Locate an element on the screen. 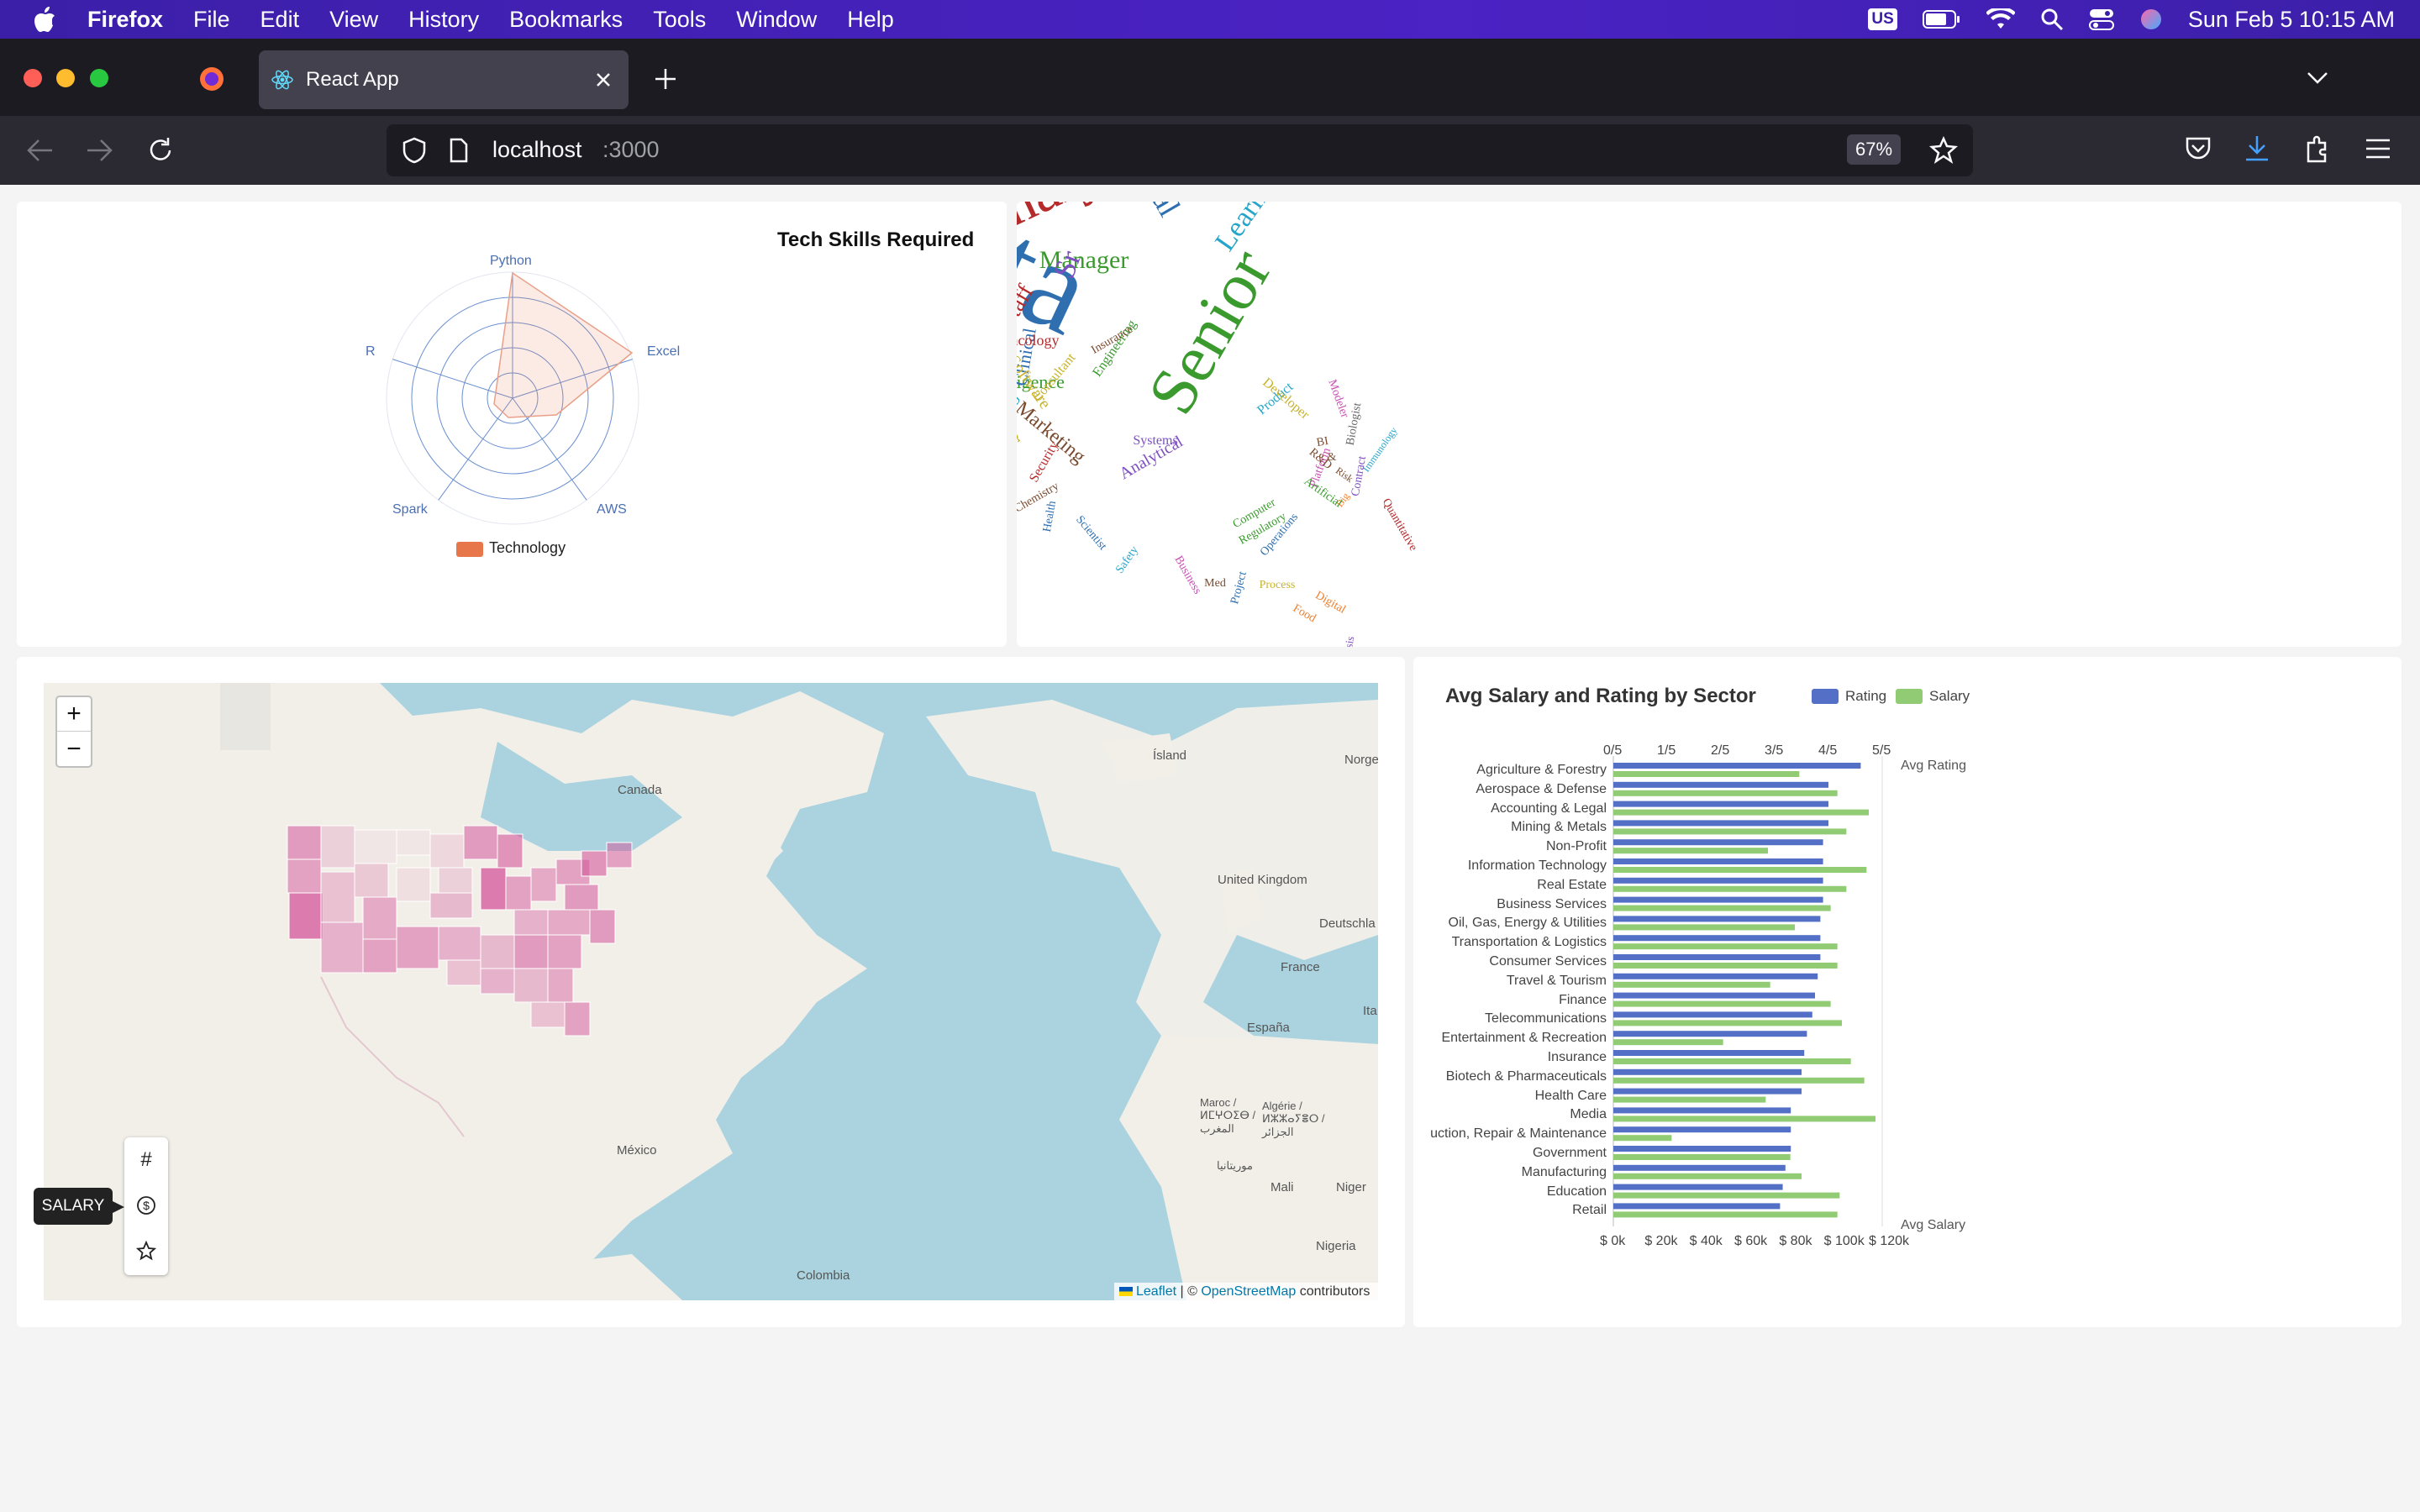 The height and width of the screenshot is (1512, 2420). map-label-france: France is located at coordinates (1300, 967).